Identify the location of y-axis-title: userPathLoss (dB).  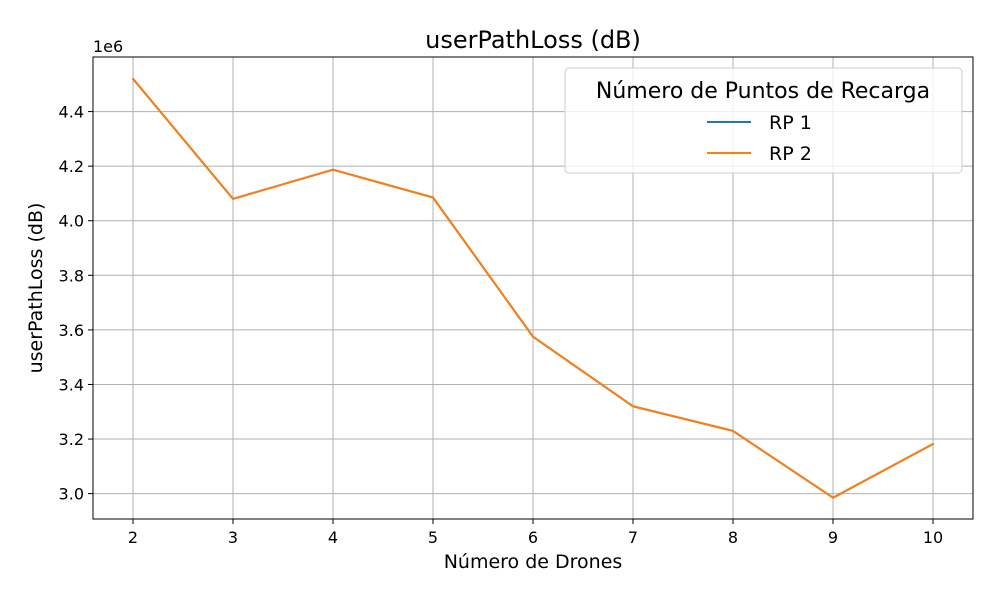
(36, 288).